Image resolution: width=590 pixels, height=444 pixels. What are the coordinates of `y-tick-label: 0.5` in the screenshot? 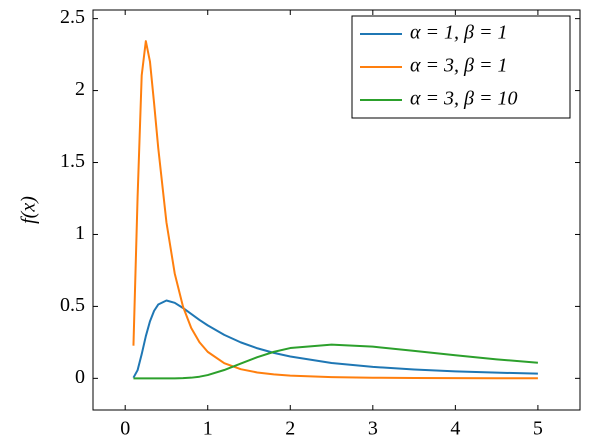 It's located at (72, 305).